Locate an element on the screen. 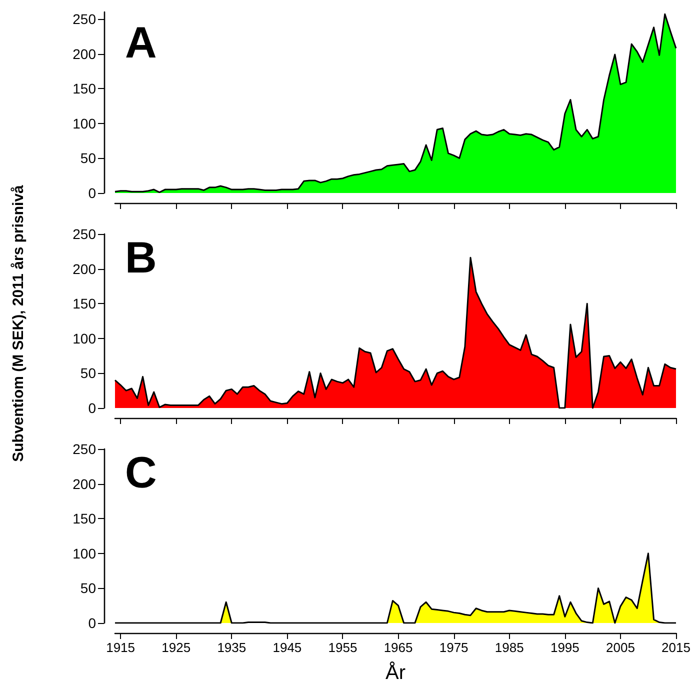  y-axis-title: Subventiom (M SEK), 2011 års prisnivå is located at coordinates (17, 323).